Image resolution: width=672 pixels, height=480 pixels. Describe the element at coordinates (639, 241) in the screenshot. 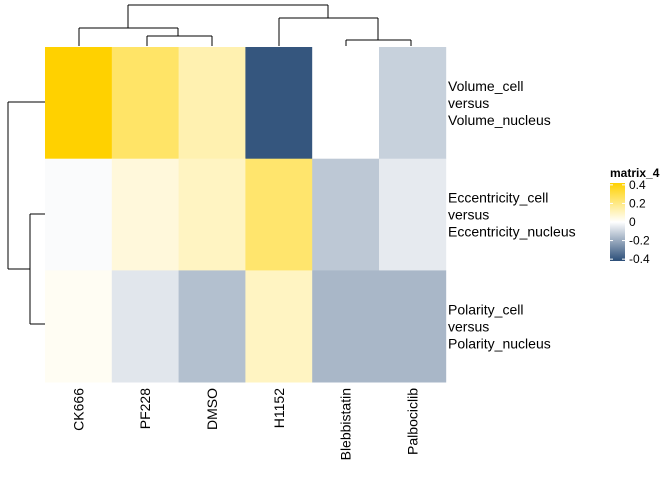

I see `legend-tick-label: -0.2` at that location.